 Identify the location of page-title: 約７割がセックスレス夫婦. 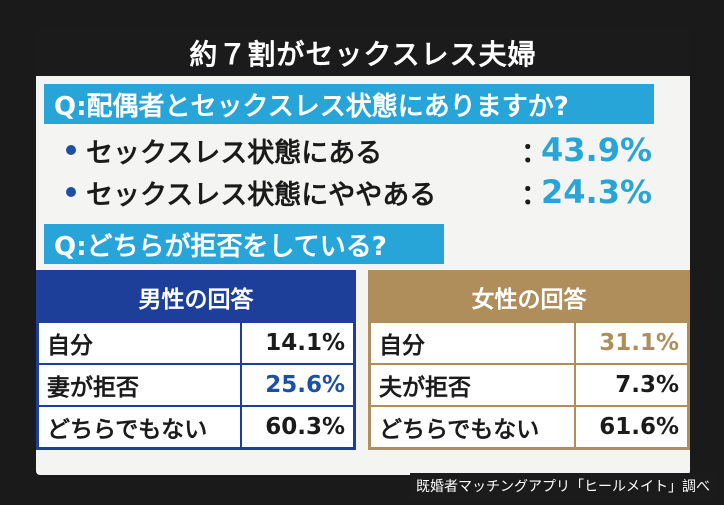
(363, 53).